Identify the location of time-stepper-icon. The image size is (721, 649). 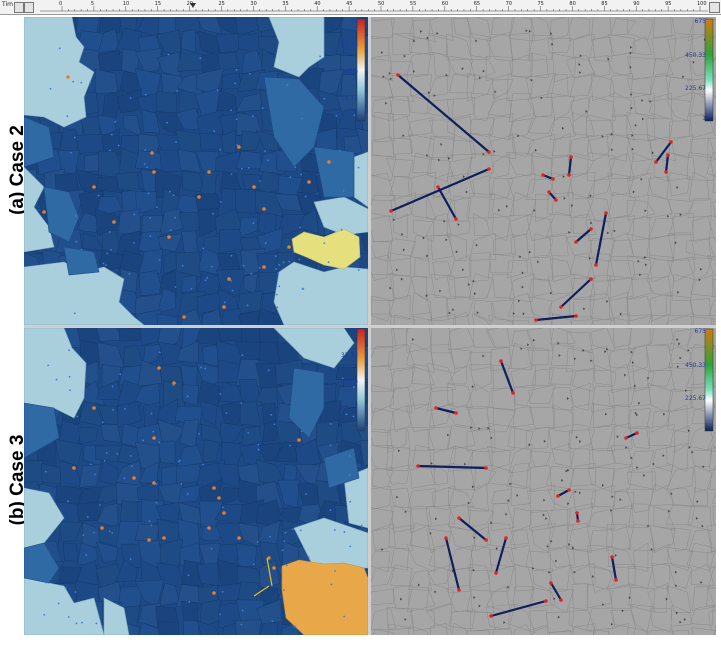
(29, 7).